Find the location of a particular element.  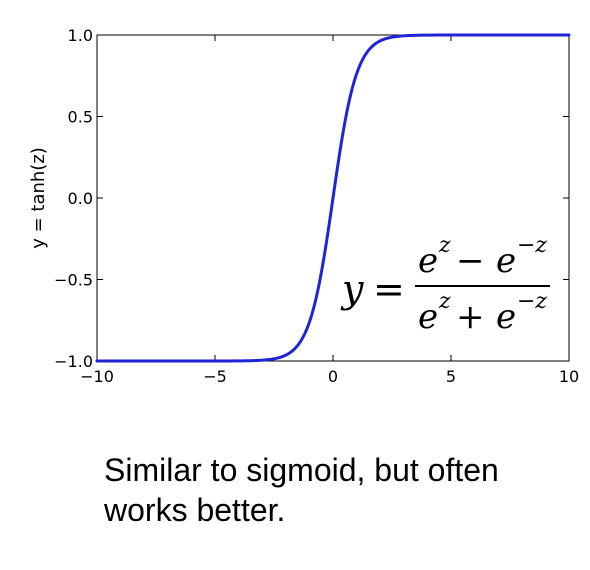

x-tick-label: 0 is located at coordinates (333, 376).